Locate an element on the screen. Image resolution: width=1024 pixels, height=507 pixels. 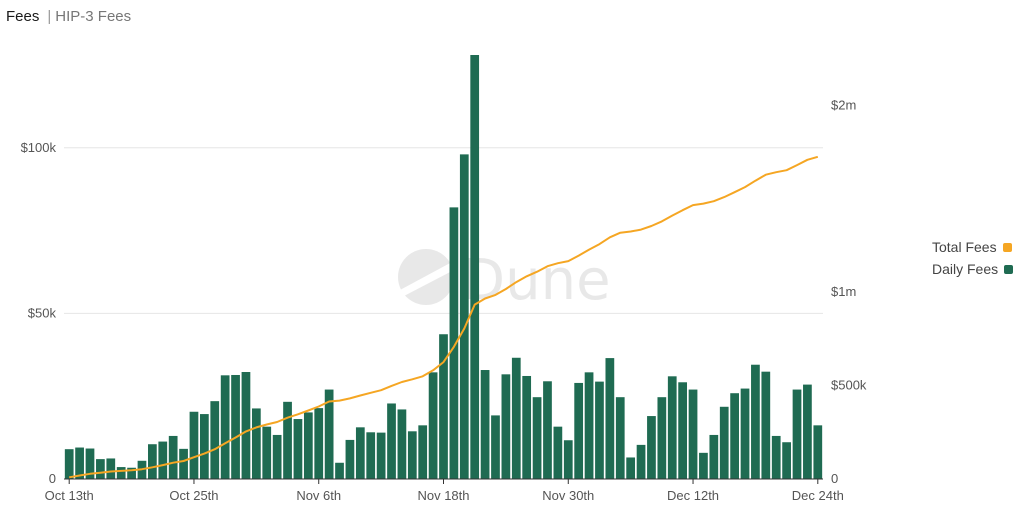
watermark-text: Dune is located at coordinates (536, 280).